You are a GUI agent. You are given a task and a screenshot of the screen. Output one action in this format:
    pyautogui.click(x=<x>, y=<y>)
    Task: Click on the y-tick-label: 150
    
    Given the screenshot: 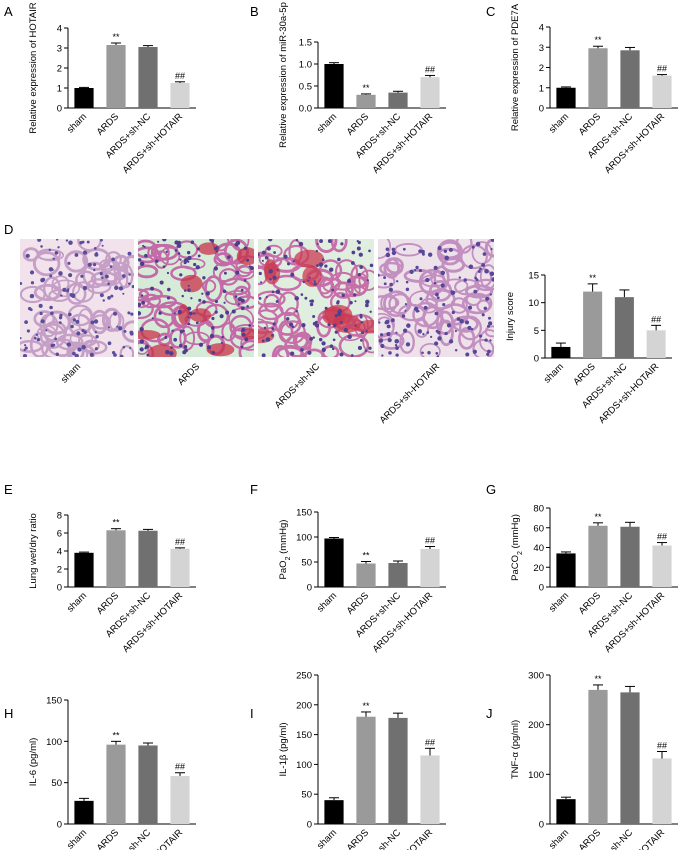 What is the action you would take?
    pyautogui.click(x=304, y=513)
    